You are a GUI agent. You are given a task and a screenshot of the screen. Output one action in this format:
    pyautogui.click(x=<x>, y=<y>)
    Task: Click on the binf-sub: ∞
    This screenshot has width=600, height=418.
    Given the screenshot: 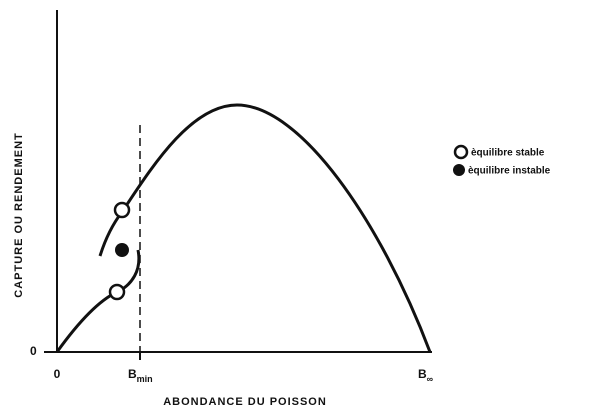 What is the action you would take?
    pyautogui.click(x=430, y=379)
    